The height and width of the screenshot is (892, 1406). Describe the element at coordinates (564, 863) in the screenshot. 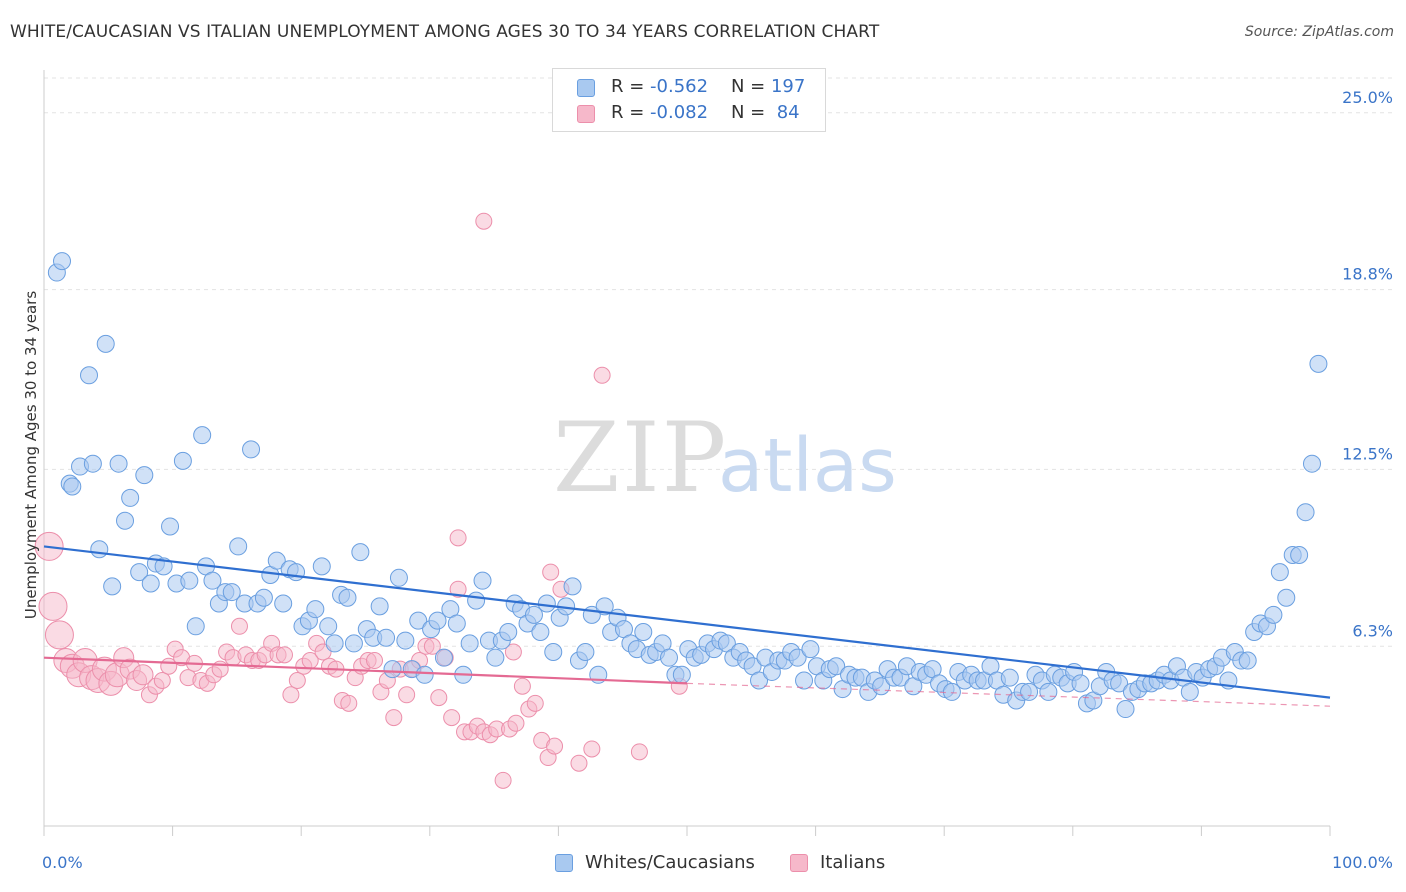

I see `legend-swatch-whites` at that location.